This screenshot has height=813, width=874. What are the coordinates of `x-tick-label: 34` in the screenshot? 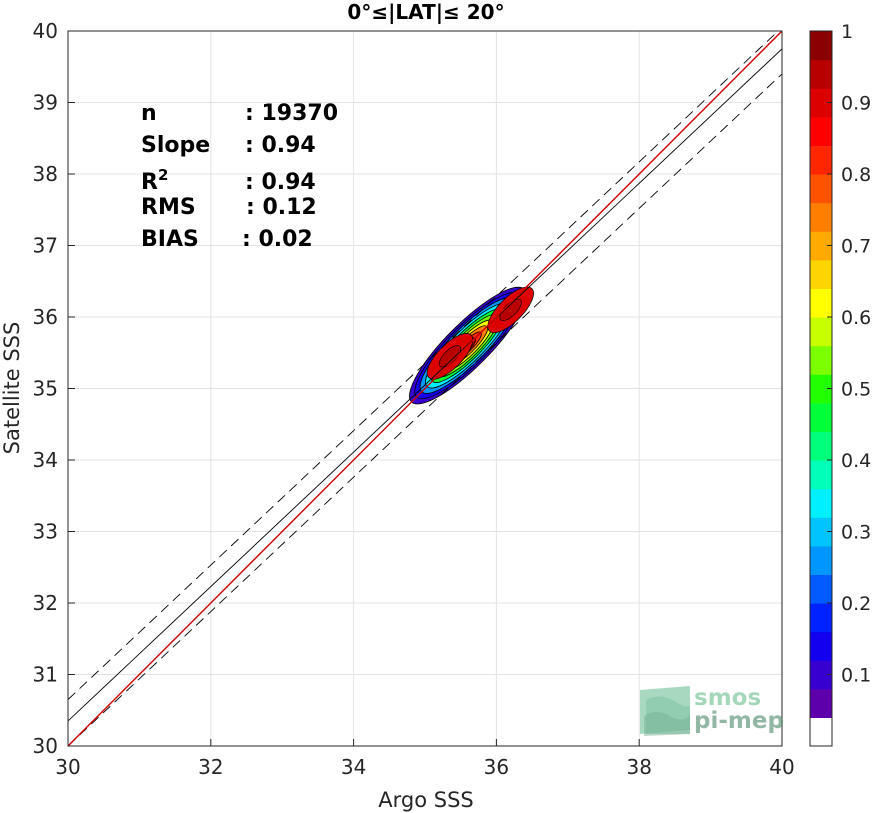 It's located at (353, 767).